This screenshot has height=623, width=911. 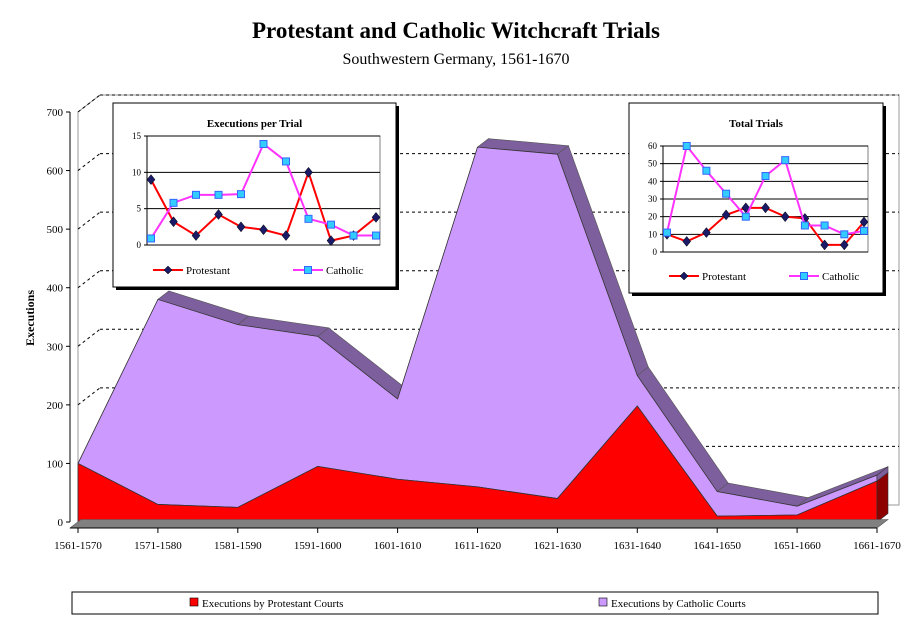 What do you see at coordinates (55, 230) in the screenshot?
I see `y-tick-label: 500` at bounding box center [55, 230].